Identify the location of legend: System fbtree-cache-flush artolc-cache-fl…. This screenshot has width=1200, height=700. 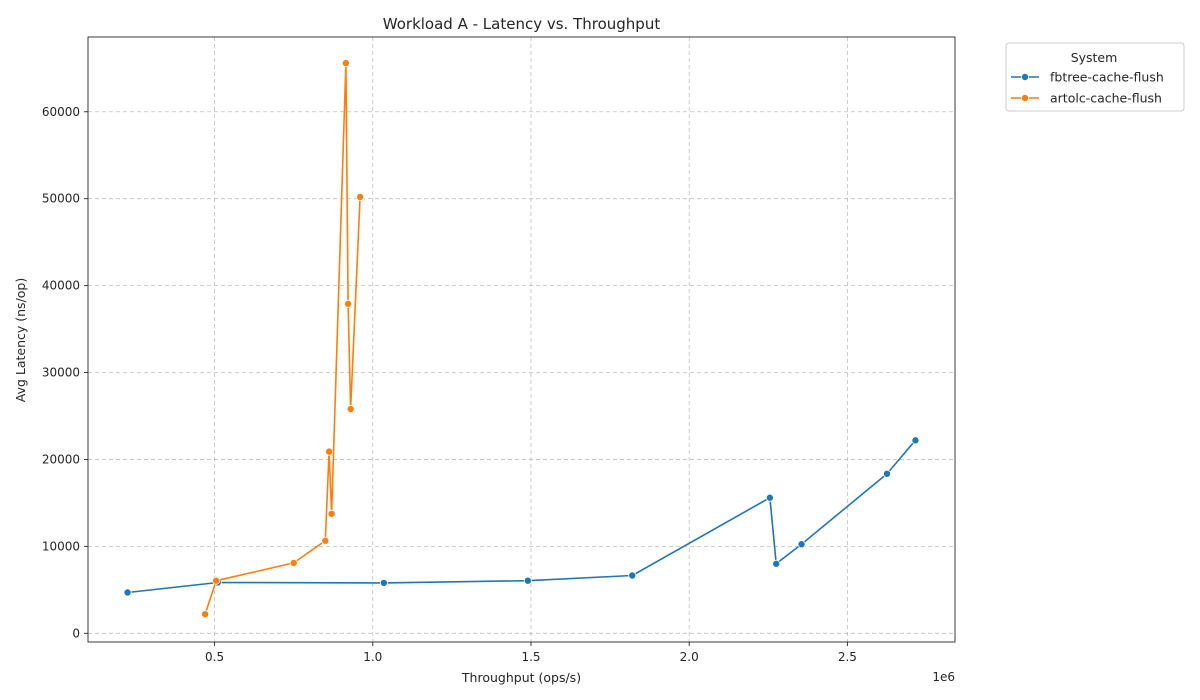
(1095, 77).